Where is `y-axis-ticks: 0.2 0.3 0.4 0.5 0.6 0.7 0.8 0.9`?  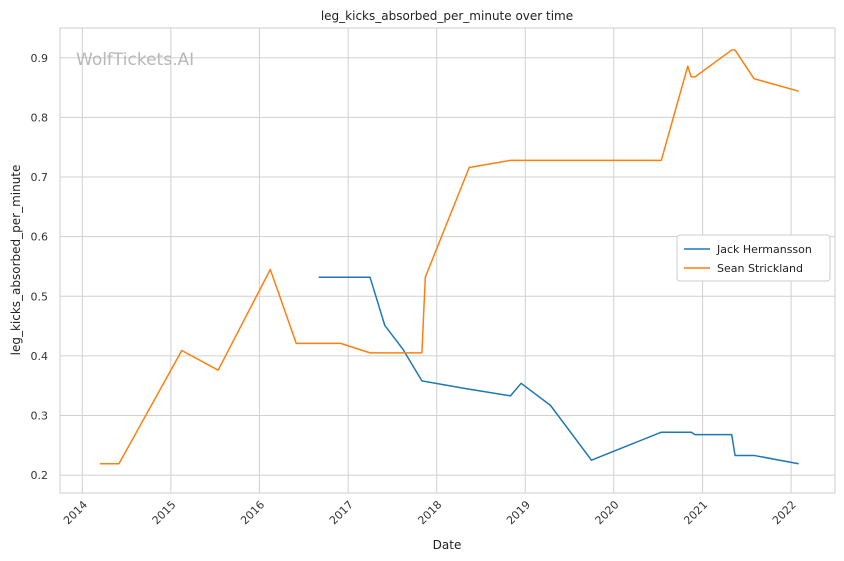
y-axis-ticks: 0.2 0.3 0.4 0.5 0.6 0.7 0.8 0.9 is located at coordinates (40, 267).